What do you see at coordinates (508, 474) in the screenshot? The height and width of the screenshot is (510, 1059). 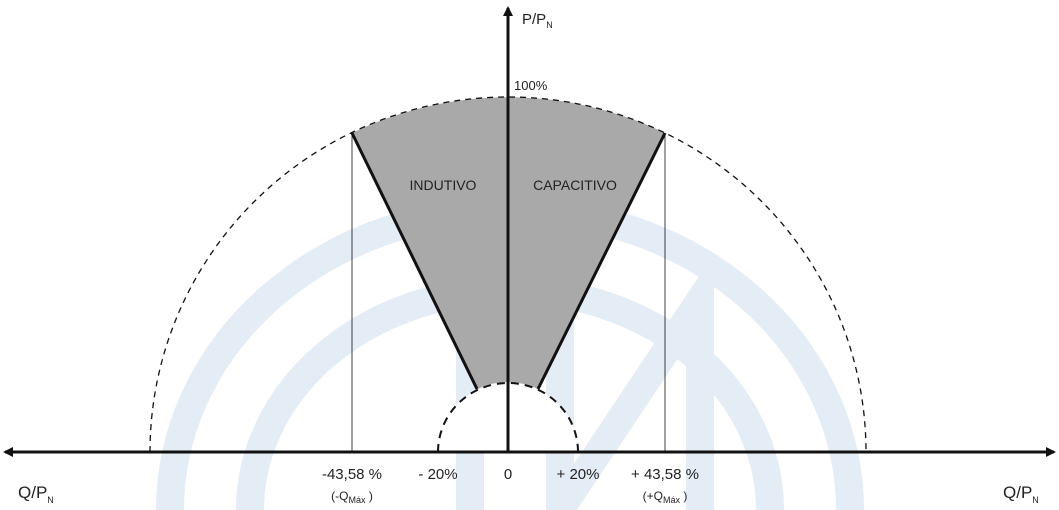 I see `tick-label: 0` at bounding box center [508, 474].